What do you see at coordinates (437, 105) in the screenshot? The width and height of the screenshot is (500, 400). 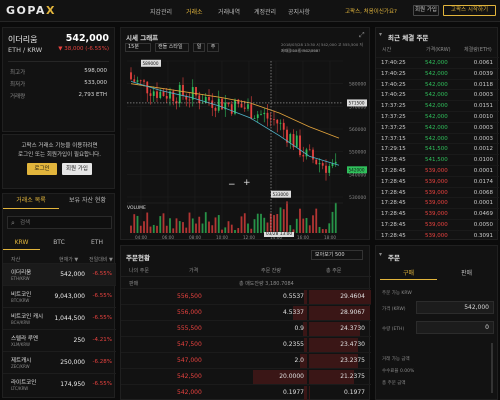 I see `trade-row: 17:37:25 542,000 0.0151` at bounding box center [437, 105].